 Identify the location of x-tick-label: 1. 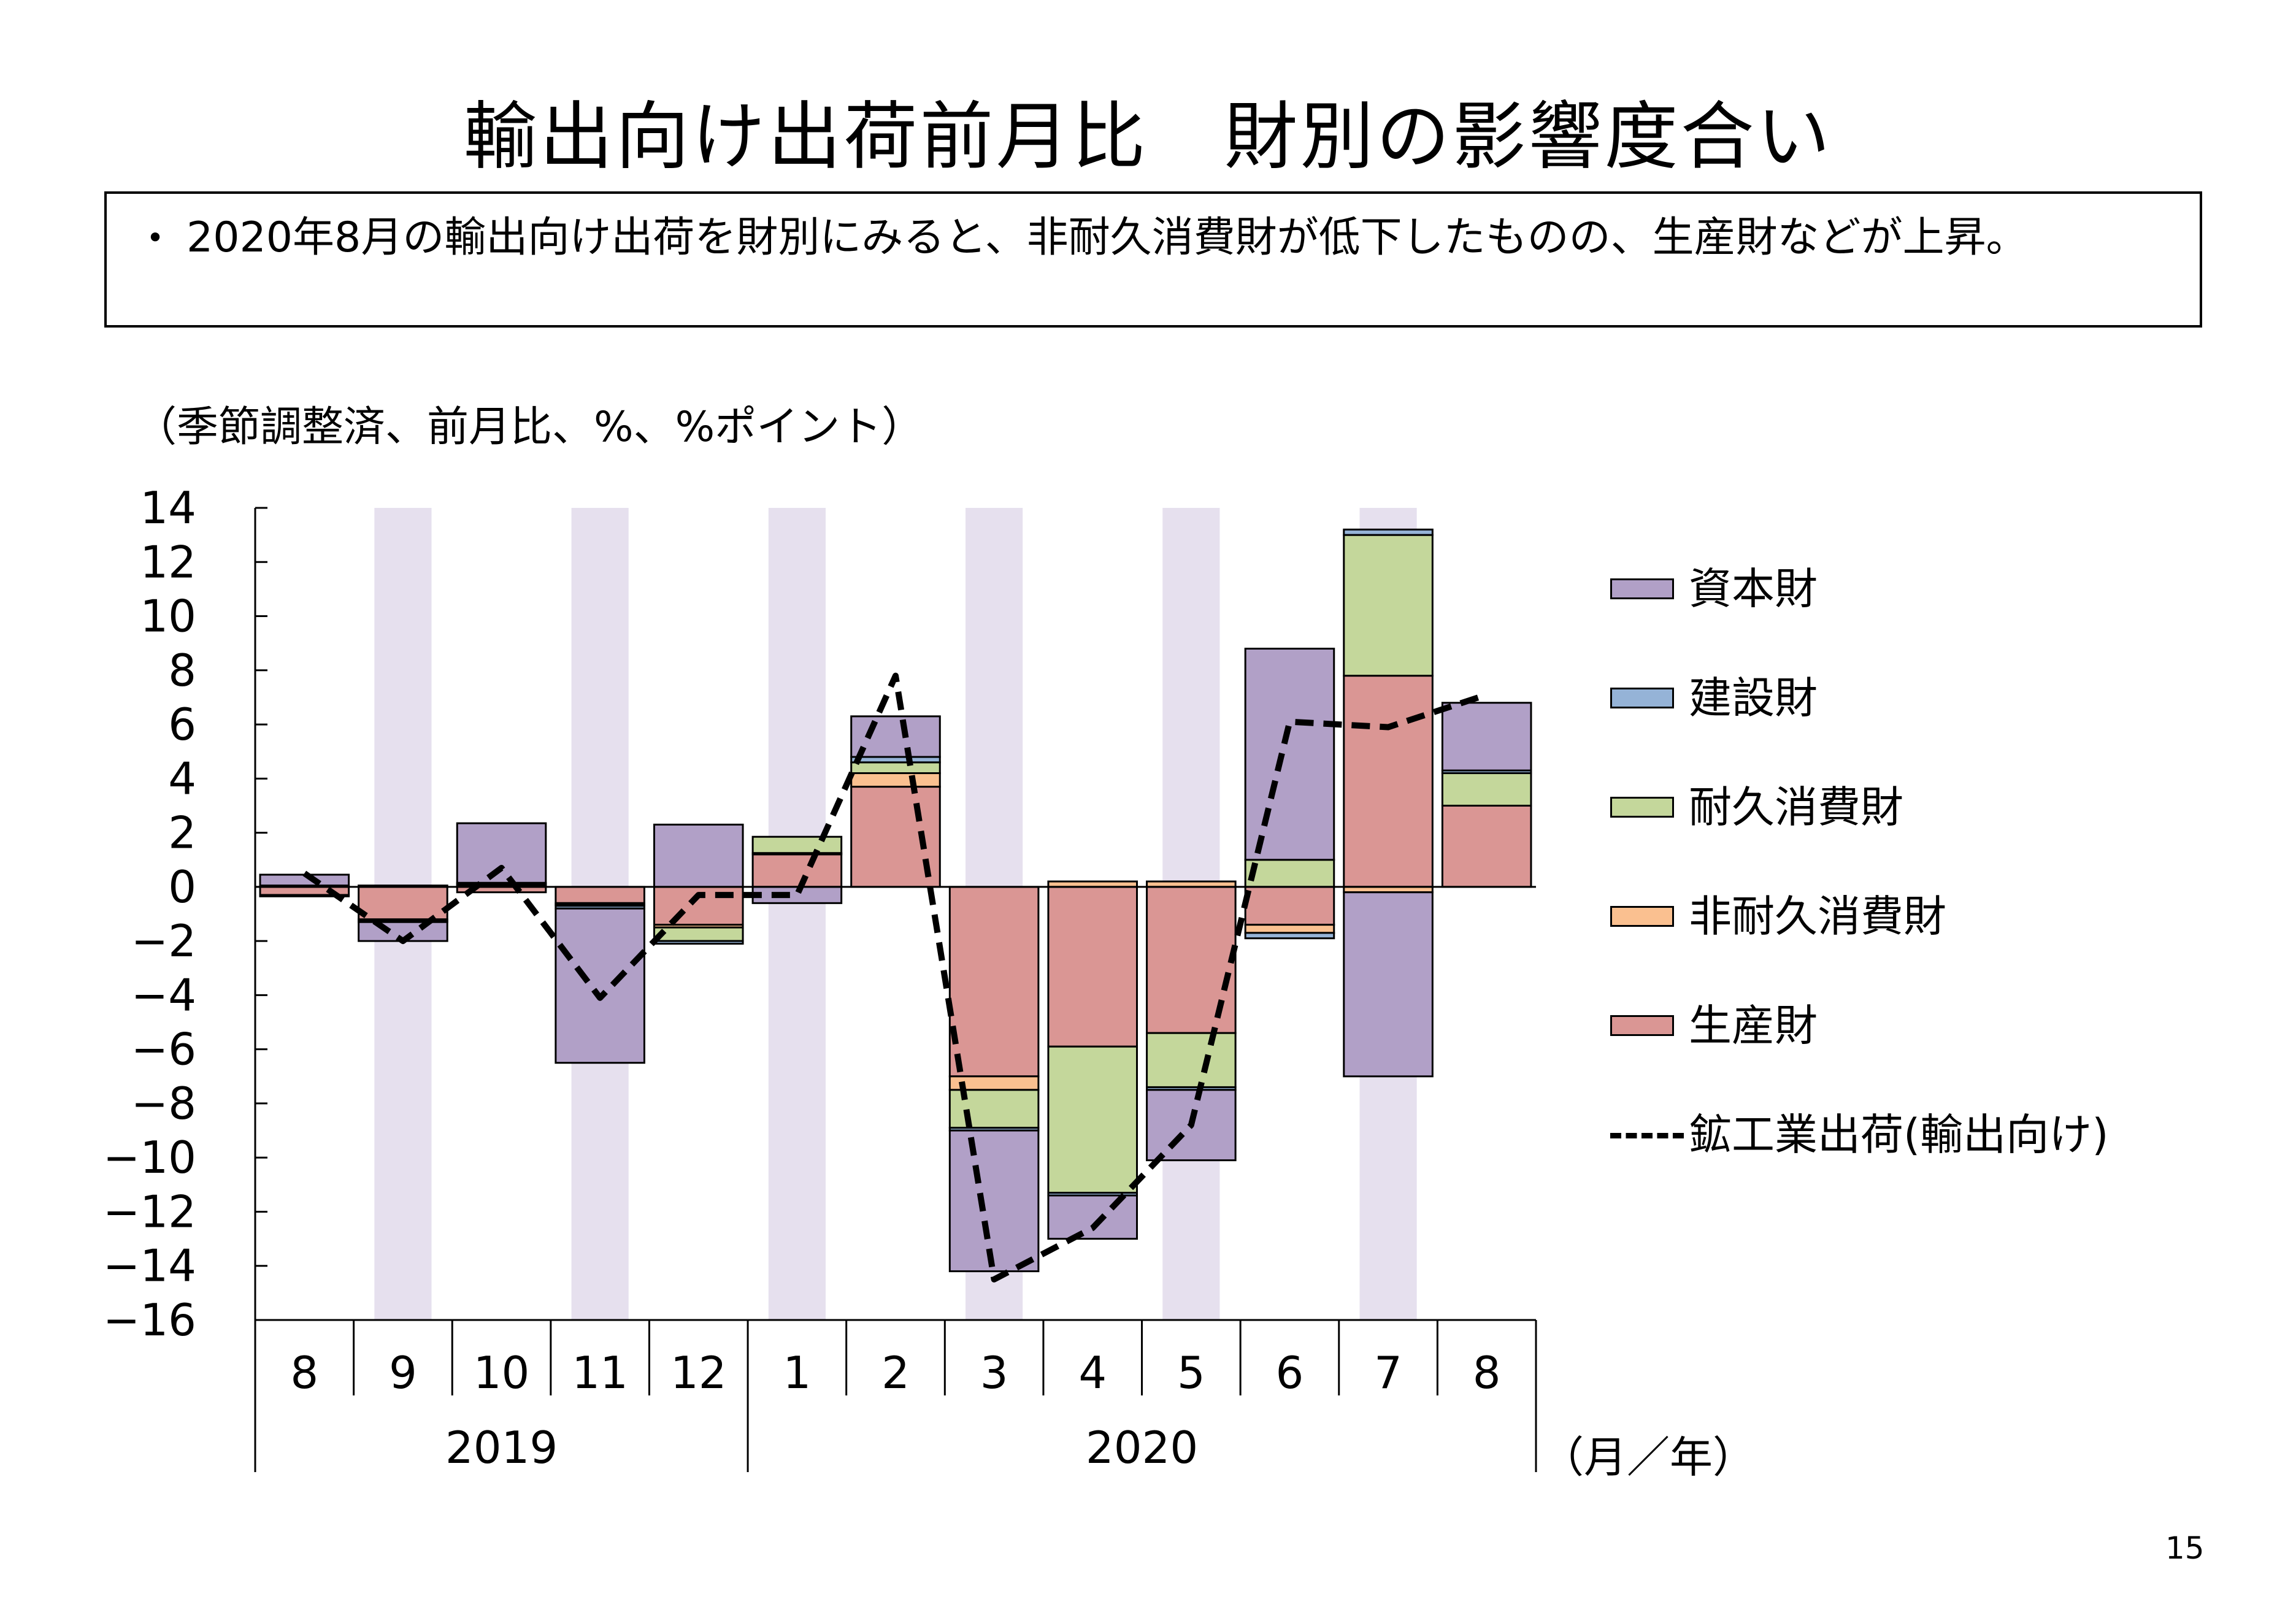
(797, 1373).